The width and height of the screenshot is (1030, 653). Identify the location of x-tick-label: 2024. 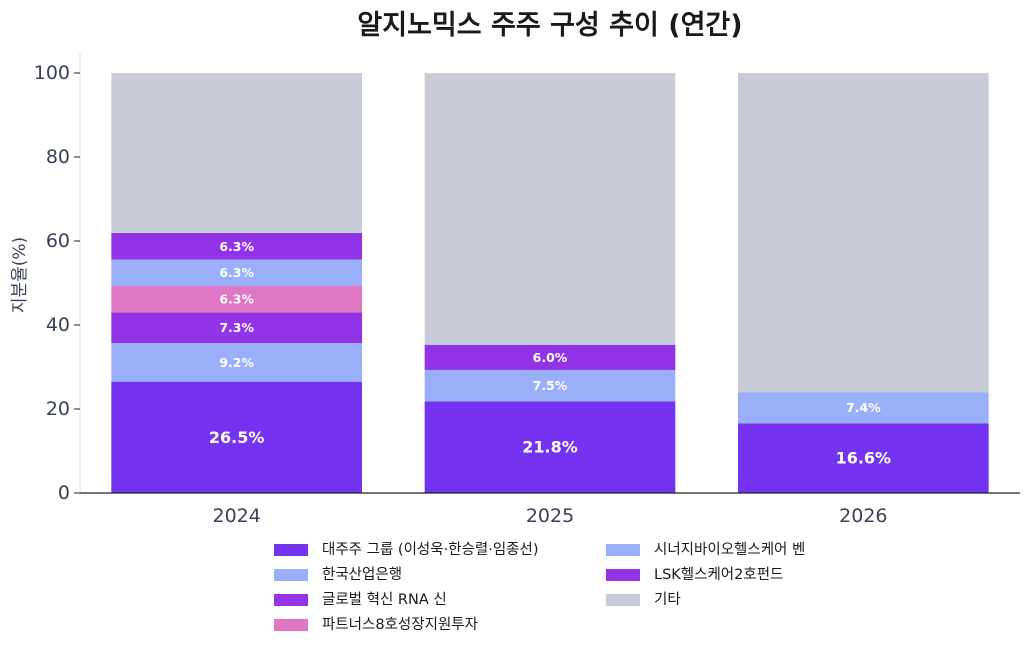
(236, 516).